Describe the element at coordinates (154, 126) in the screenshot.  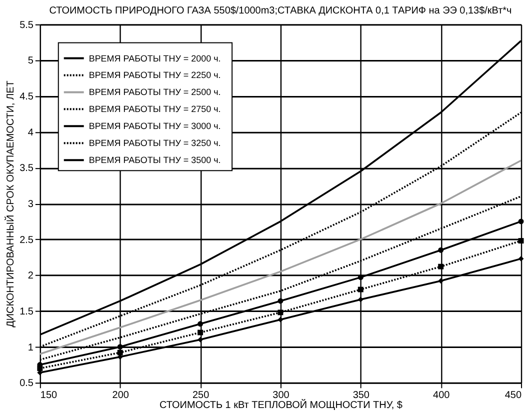
I see `legend-label: ВРЕМЯ РАБОТЫ ТНУ = 3000 ч.` at that location.